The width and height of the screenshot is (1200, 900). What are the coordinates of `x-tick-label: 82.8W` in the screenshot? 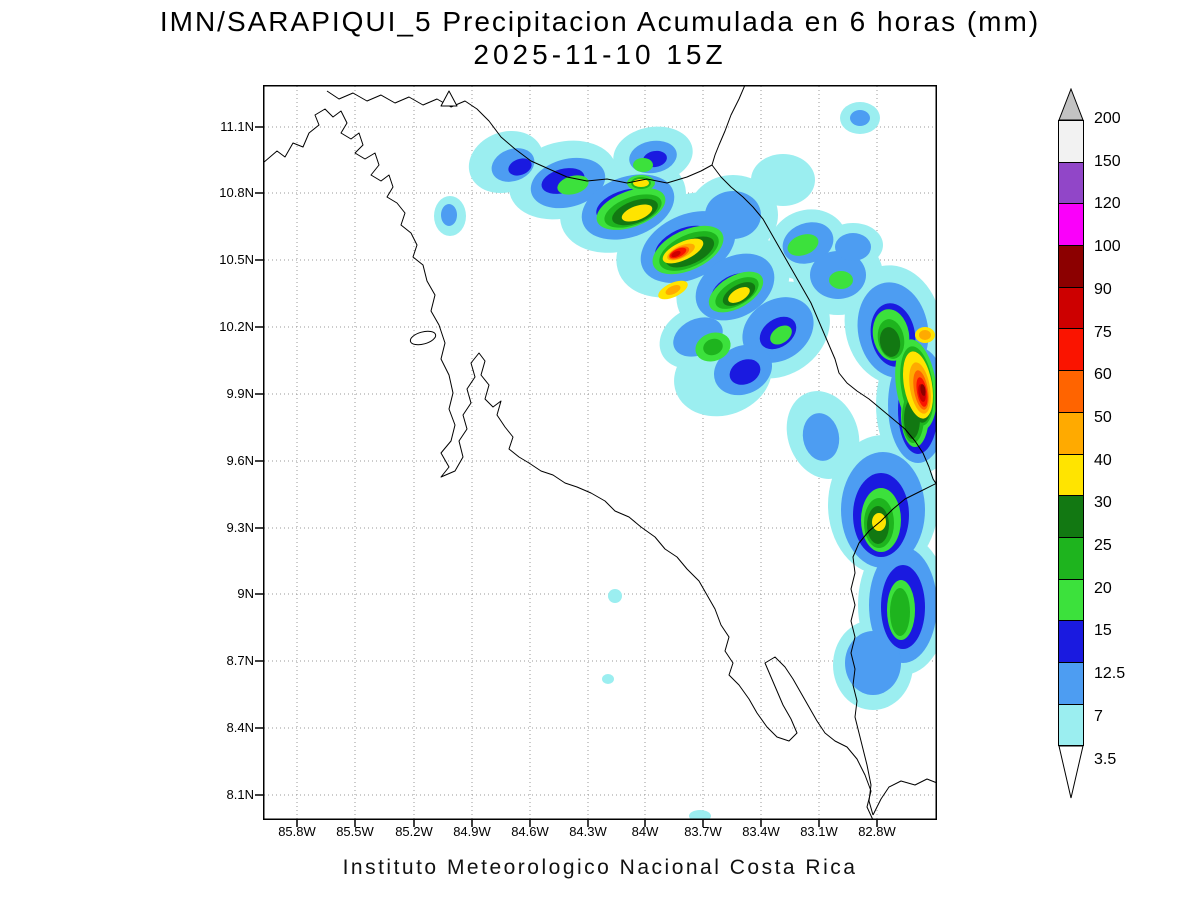 It's located at (877, 831).